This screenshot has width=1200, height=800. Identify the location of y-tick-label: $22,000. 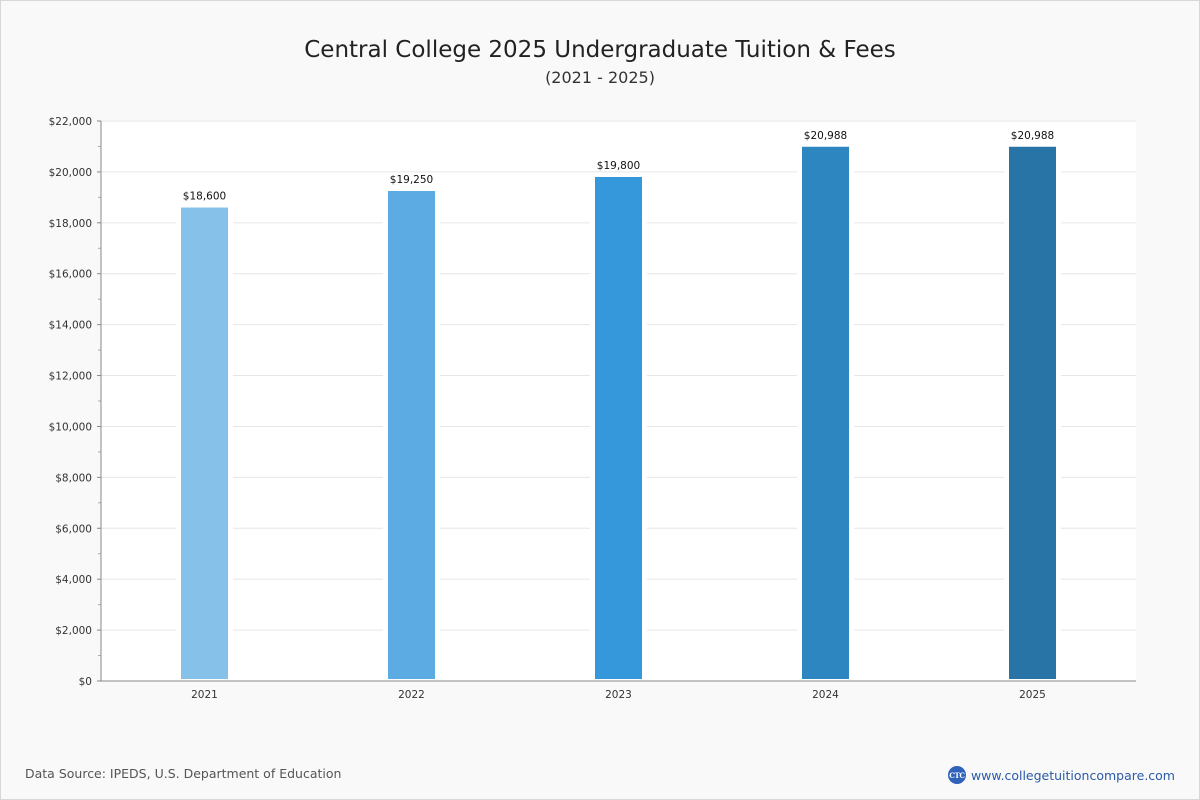
(70, 122).